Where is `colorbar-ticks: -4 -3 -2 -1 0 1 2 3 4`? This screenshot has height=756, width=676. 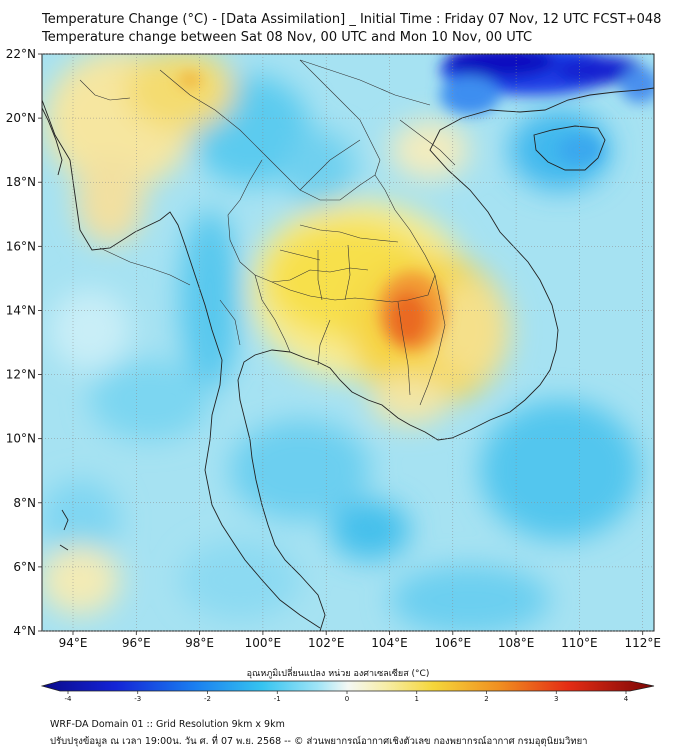
colorbar-ticks: -4 -3 -2 -1 0 1 2 3 4 is located at coordinates (347, 697).